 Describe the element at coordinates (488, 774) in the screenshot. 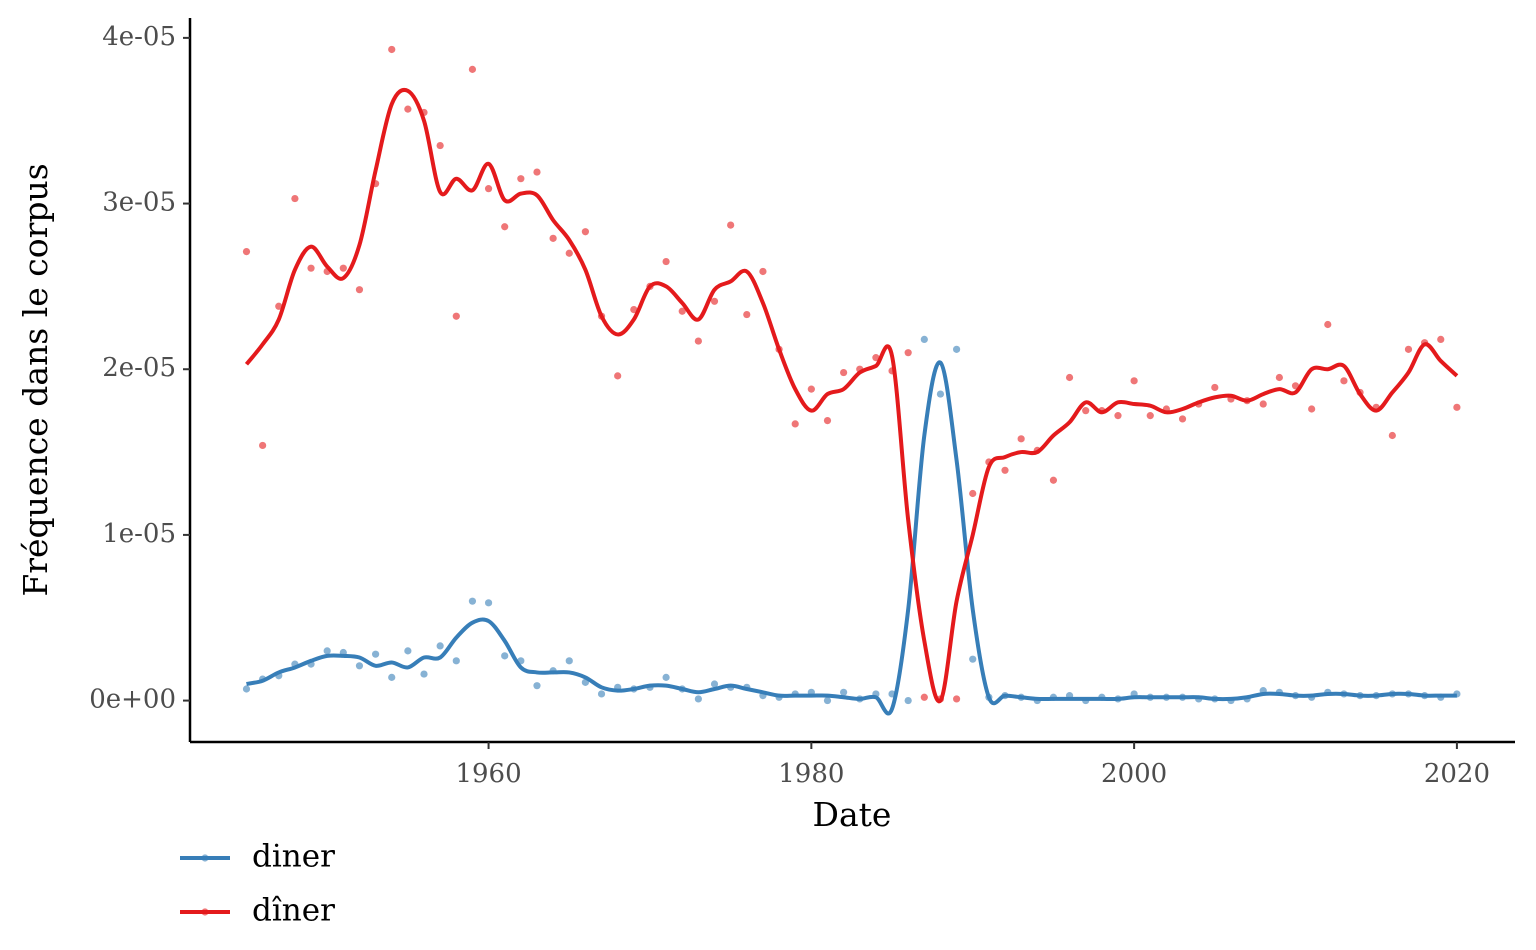

I see `x-tick-label: 1960` at that location.